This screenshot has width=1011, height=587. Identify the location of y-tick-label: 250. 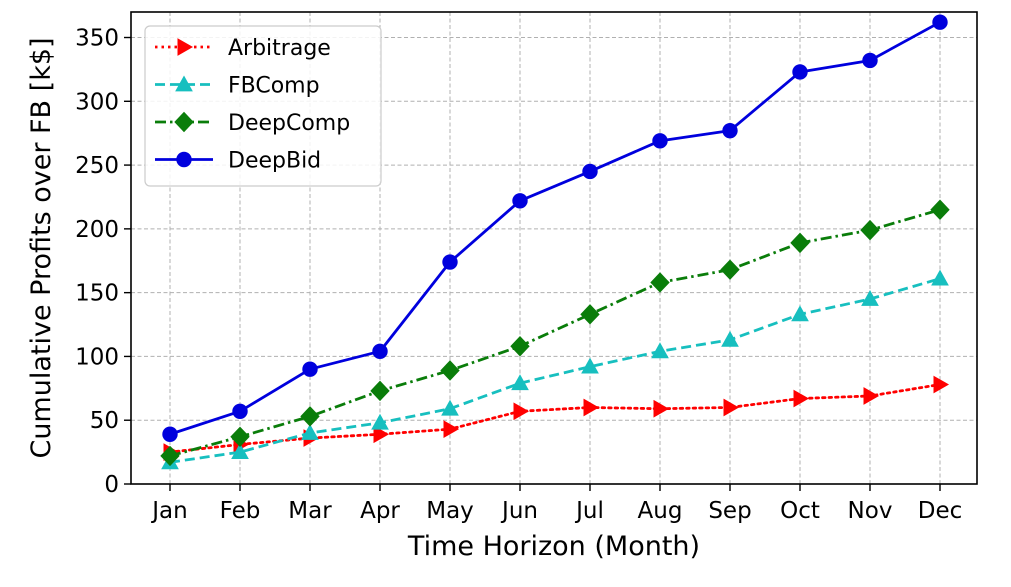
(97, 166).